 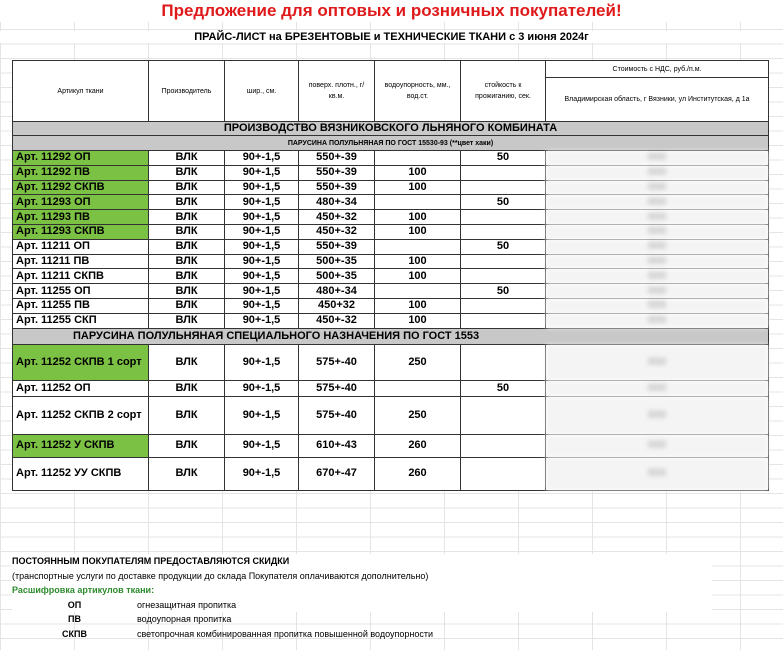 I want to click on table-row: Арт. 11211 ПВ ВЛК 90+-1,5 500+-35 100 000, so click(x=390, y=261).